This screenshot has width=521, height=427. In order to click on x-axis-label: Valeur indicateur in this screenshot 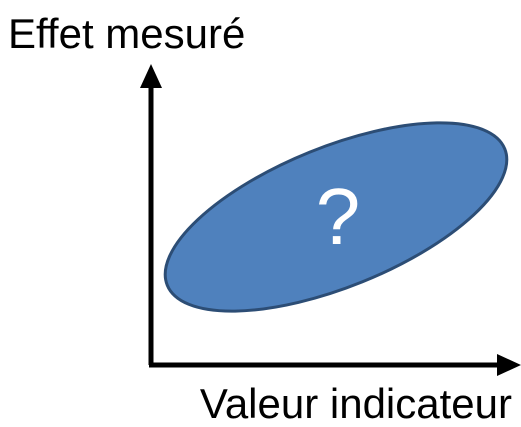, I will do `click(356, 403)`.